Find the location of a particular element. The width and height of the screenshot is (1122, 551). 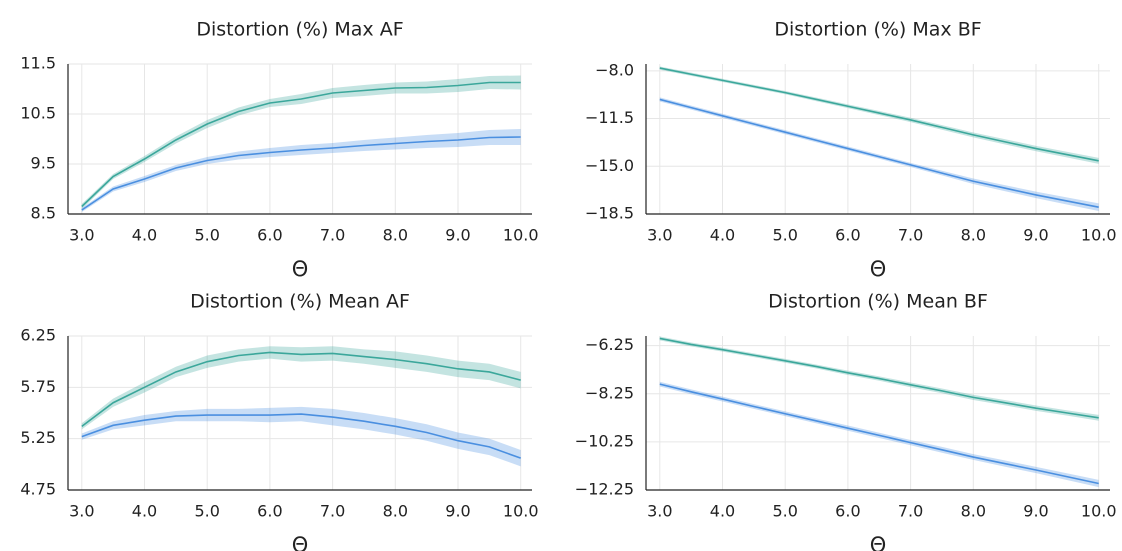

y-tick-label: 11.5 is located at coordinates (38, 63).